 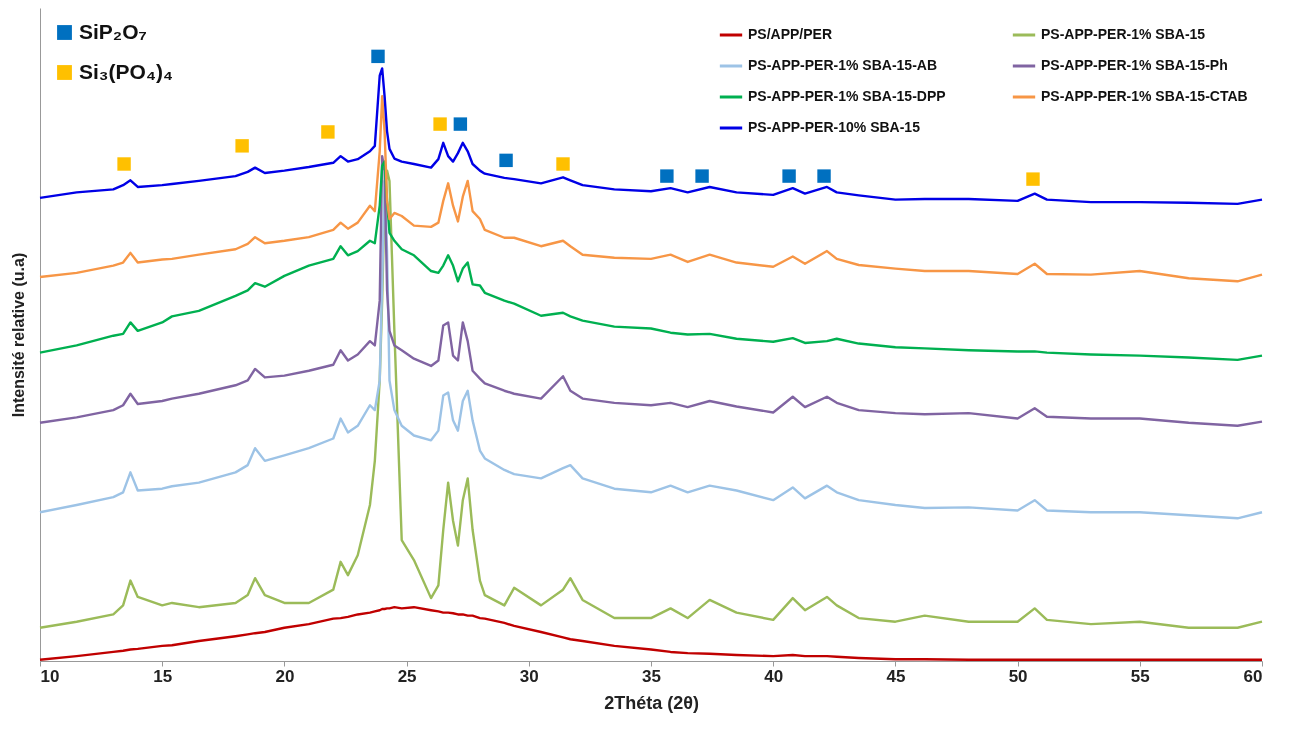 I want to click on y-axis-title: Intensité relative (u.a), so click(x=18, y=335).